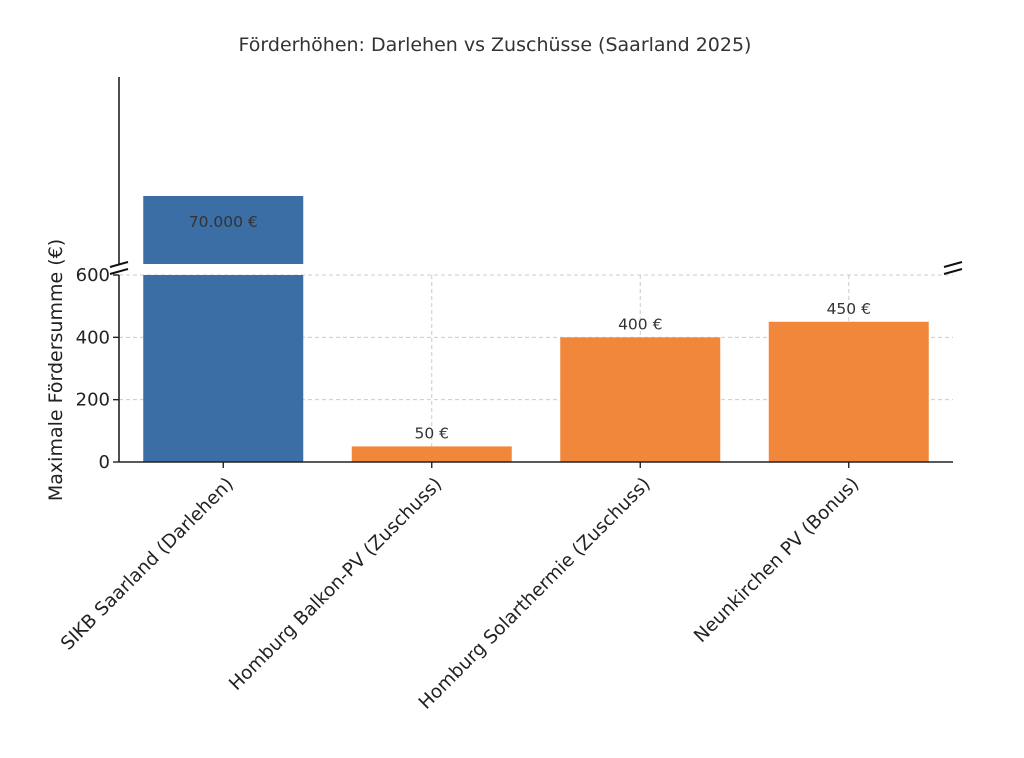 The width and height of the screenshot is (1024, 758). Describe the element at coordinates (223, 222) in the screenshot. I see `data-label-0: 70.000 €` at that location.